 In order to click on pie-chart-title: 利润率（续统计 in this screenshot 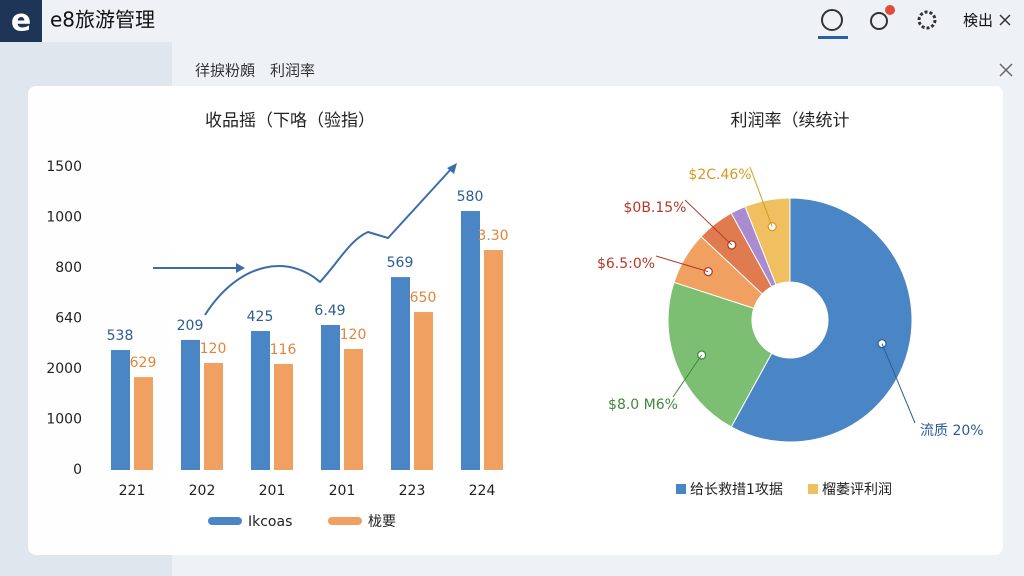, I will do `click(790, 121)`.